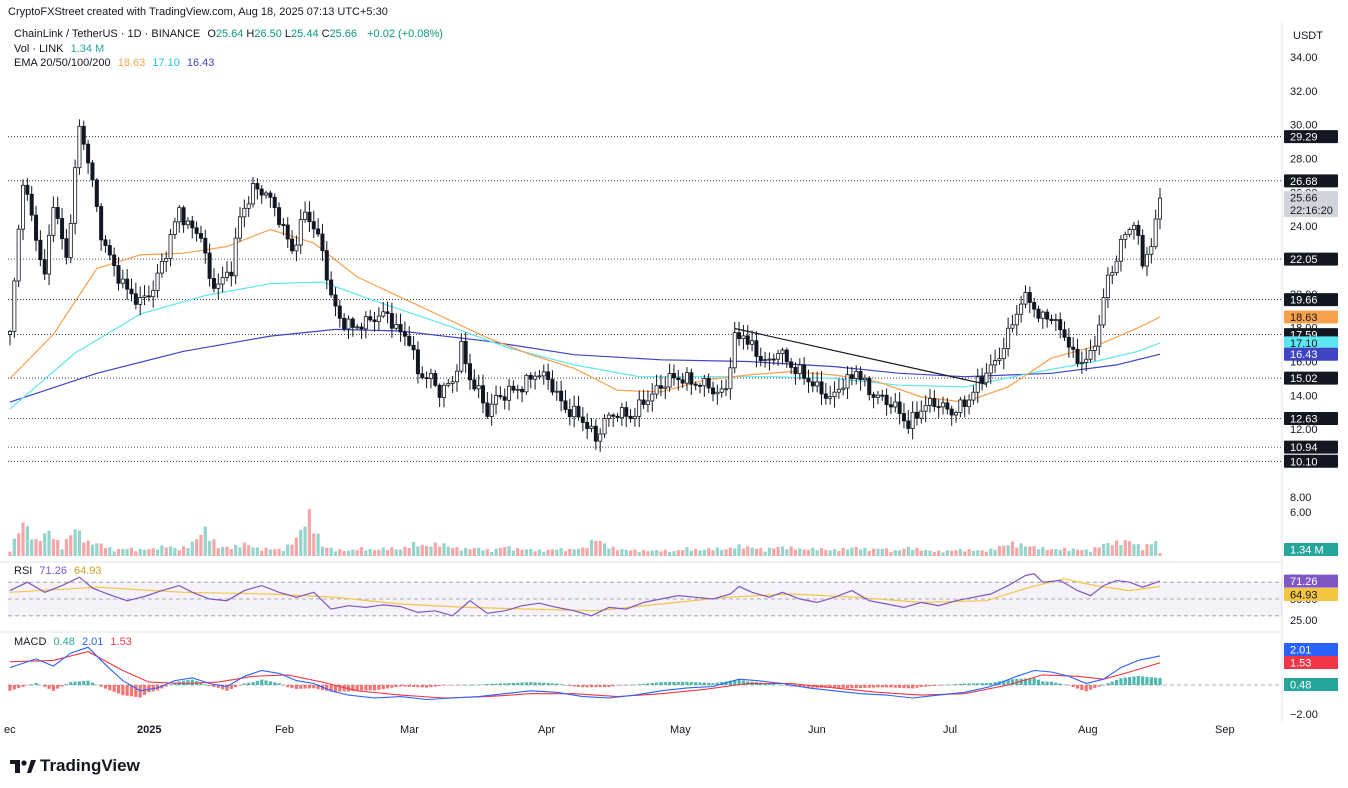 The height and width of the screenshot is (788, 1348). I want to click on macd-label-badge, so click(1311, 649).